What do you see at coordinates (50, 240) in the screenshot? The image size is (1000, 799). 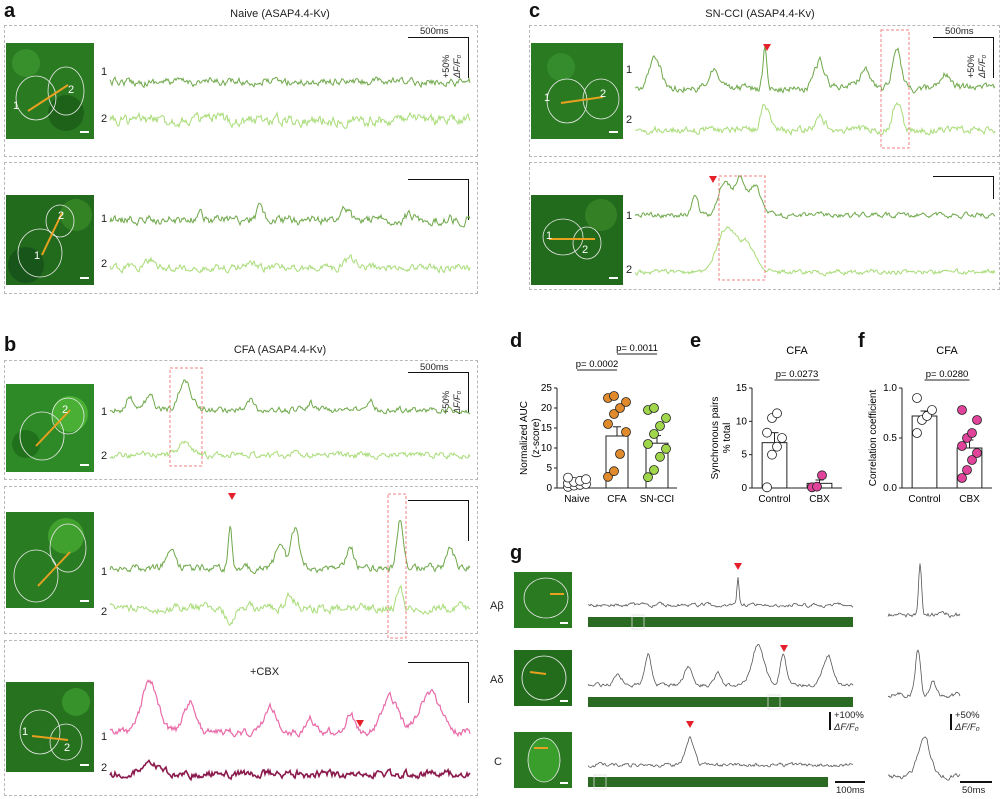 I see `panel-a-row2-image` at bounding box center [50, 240].